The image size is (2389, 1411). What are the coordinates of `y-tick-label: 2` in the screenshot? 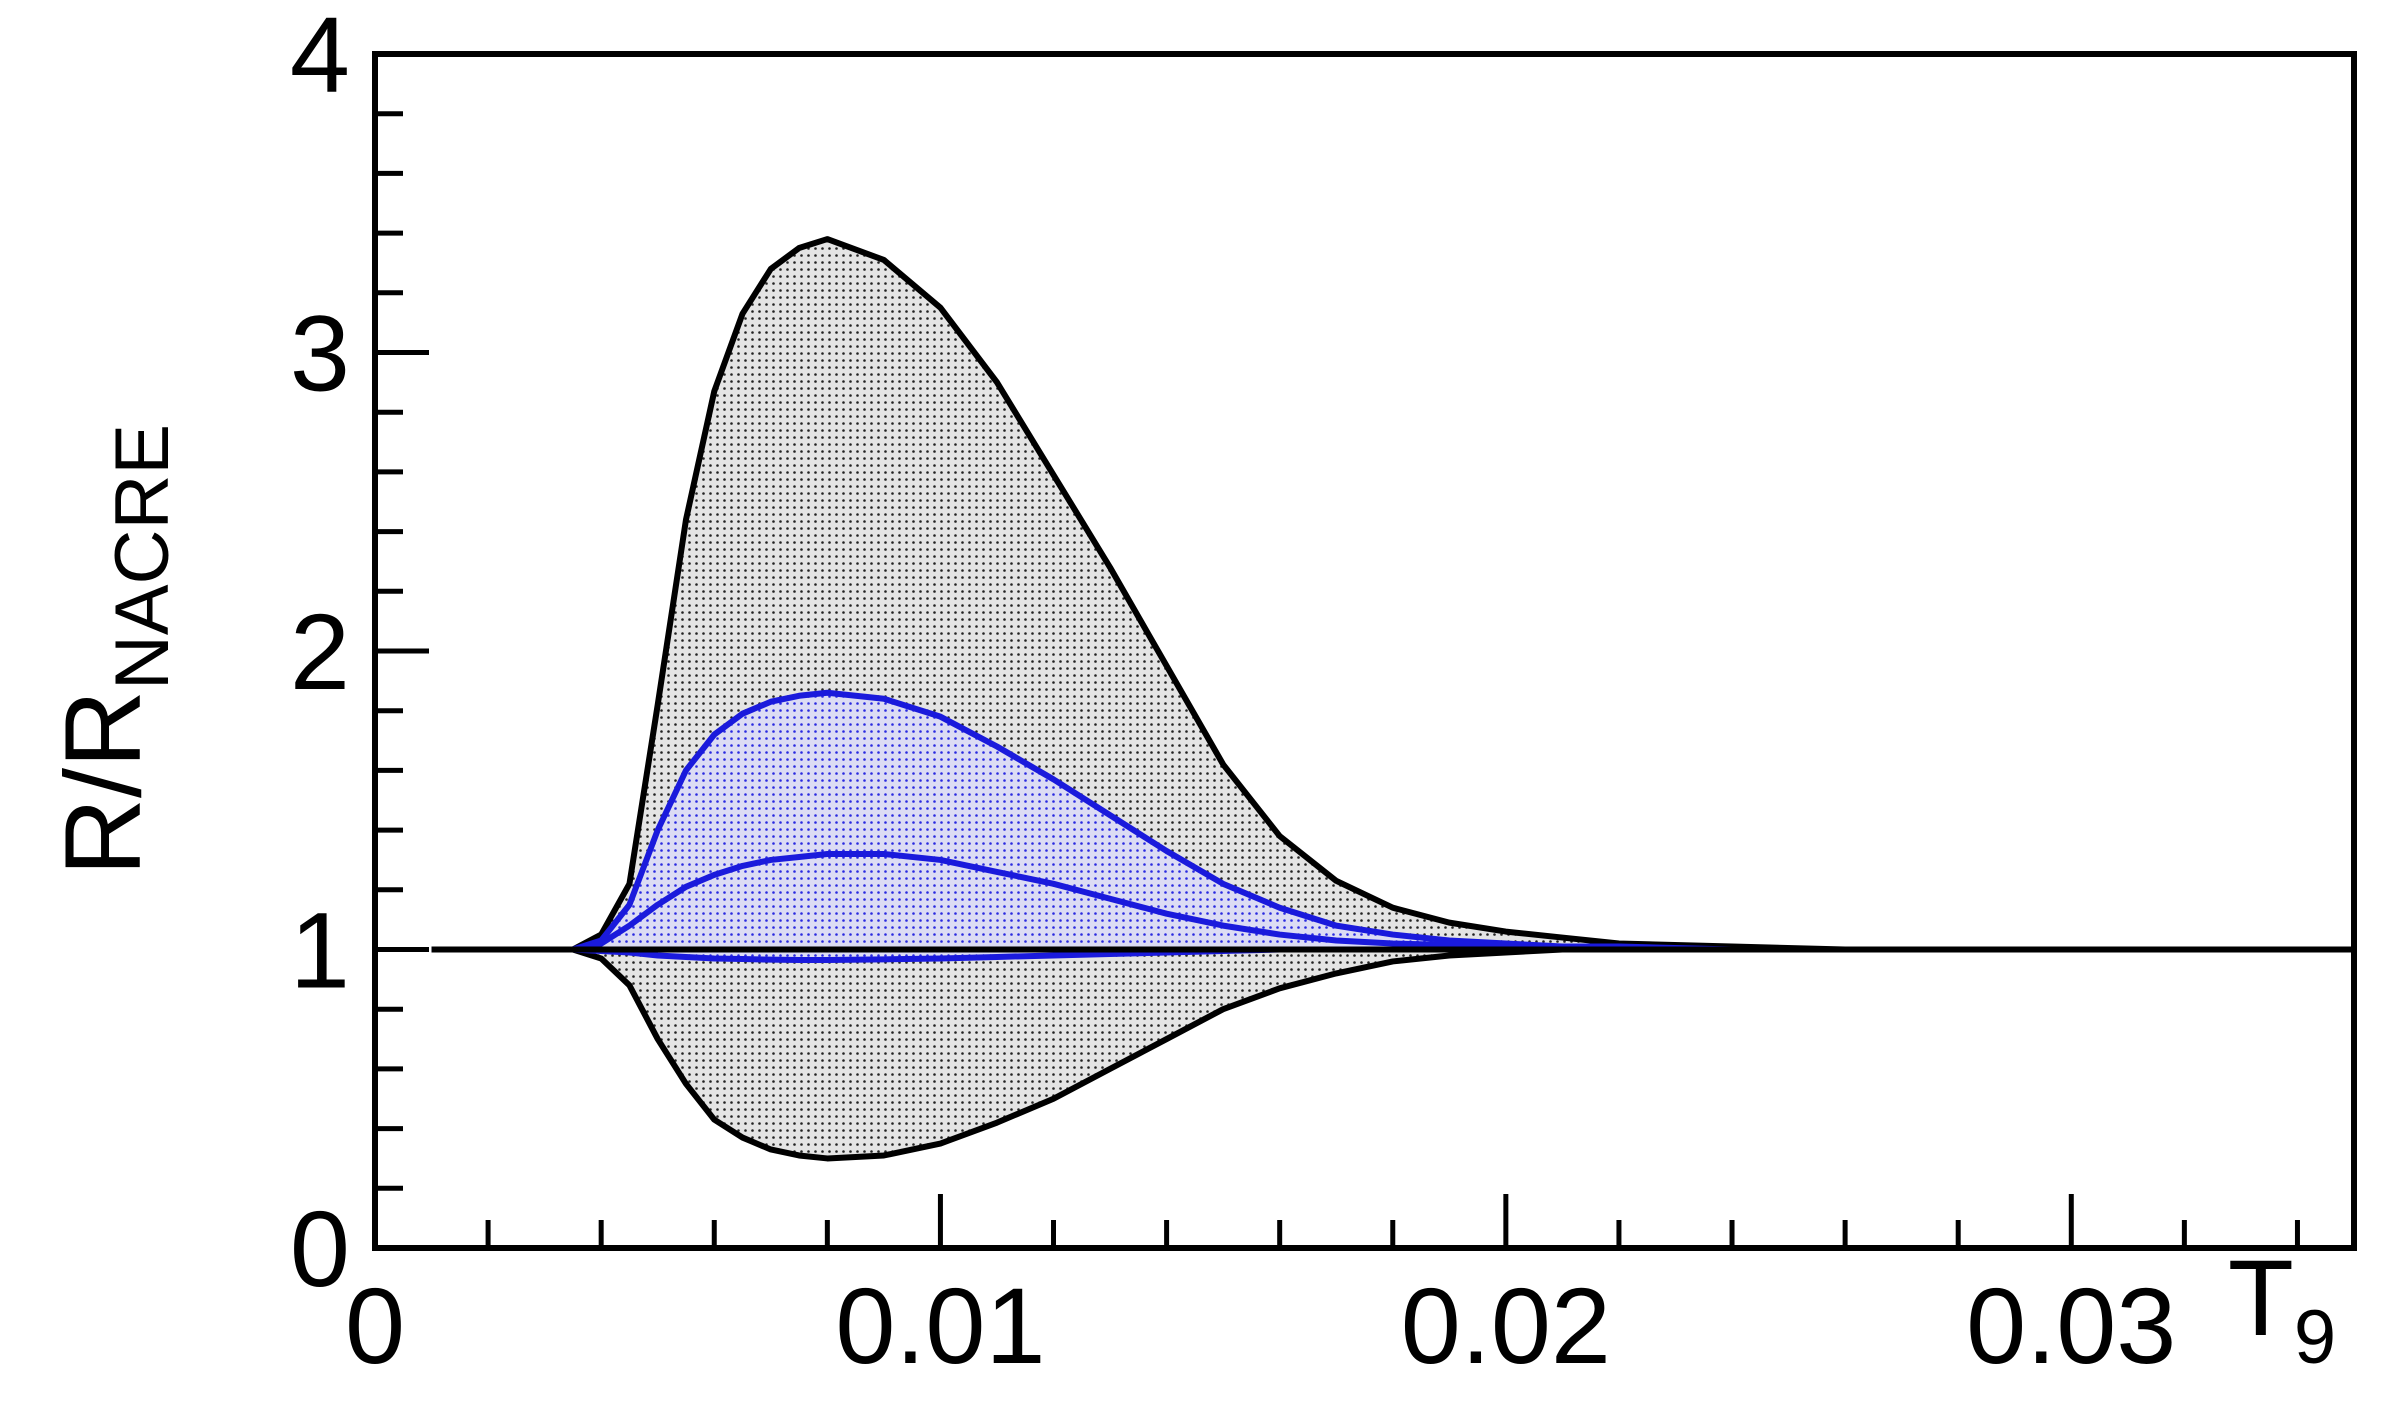 It's located at (320, 651).